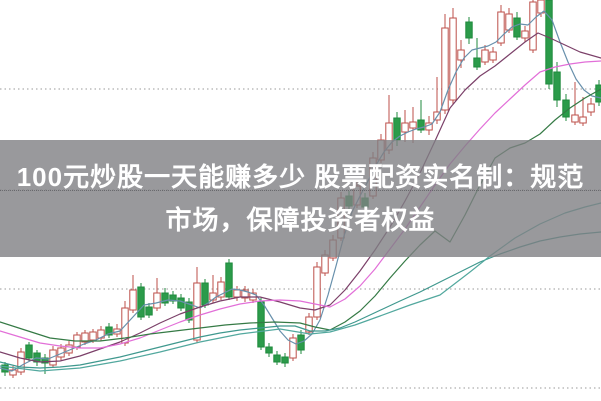 The width and height of the screenshot is (601, 401). I want to click on gridline-through-band, so click(300, 190).